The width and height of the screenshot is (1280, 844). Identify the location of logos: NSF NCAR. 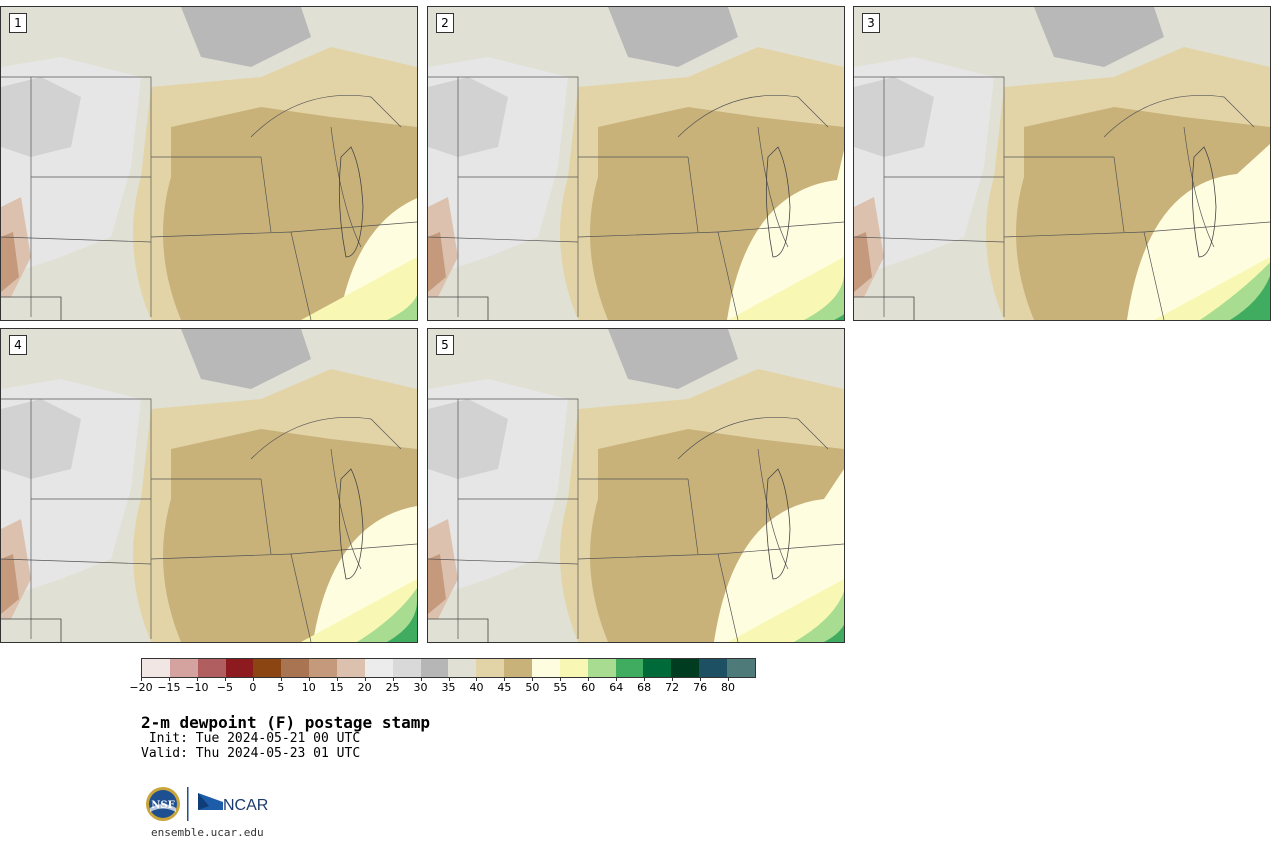
(210, 804).